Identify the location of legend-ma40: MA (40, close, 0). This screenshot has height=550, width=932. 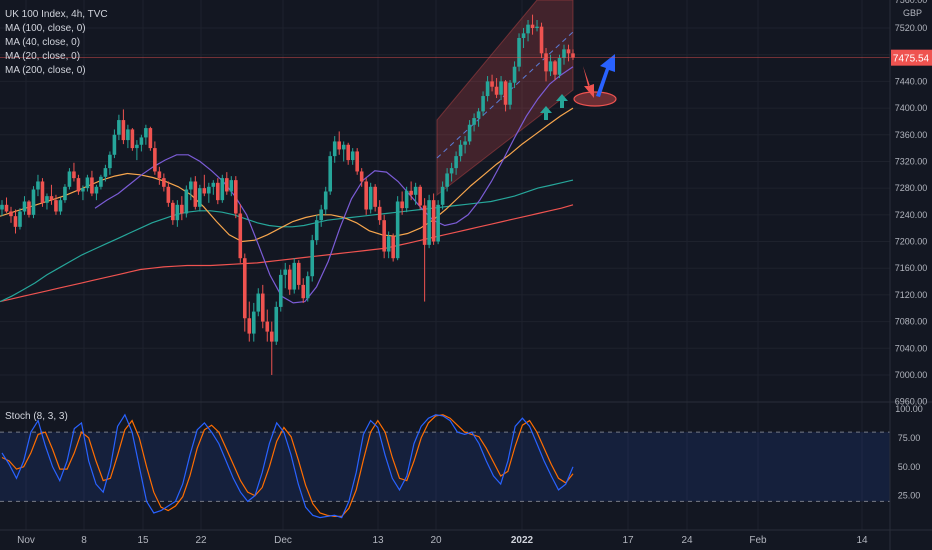
(43, 42).